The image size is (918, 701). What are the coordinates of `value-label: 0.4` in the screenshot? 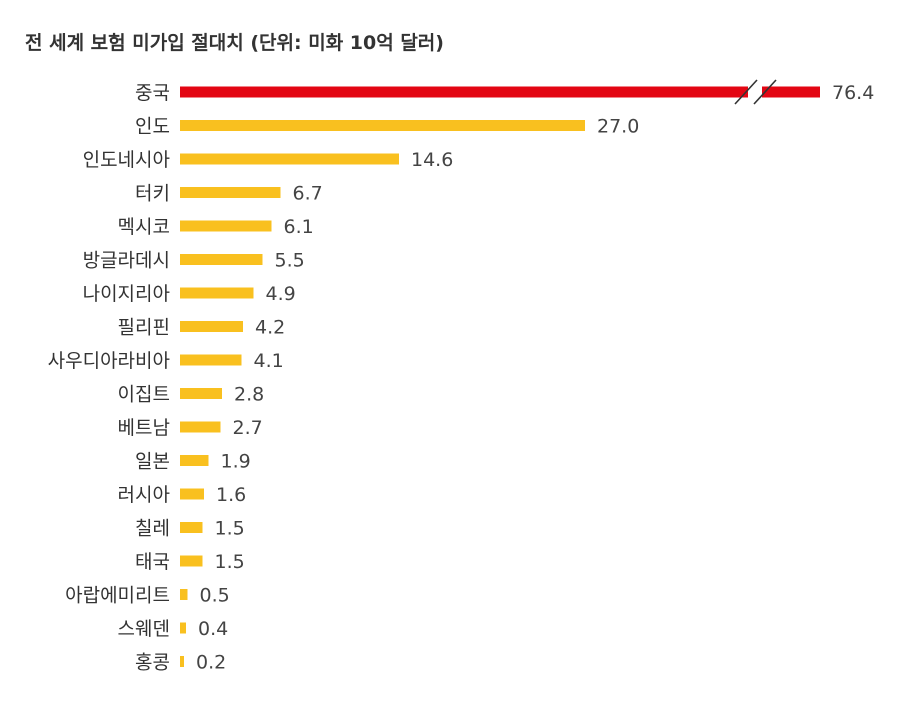 It's located at (213, 629).